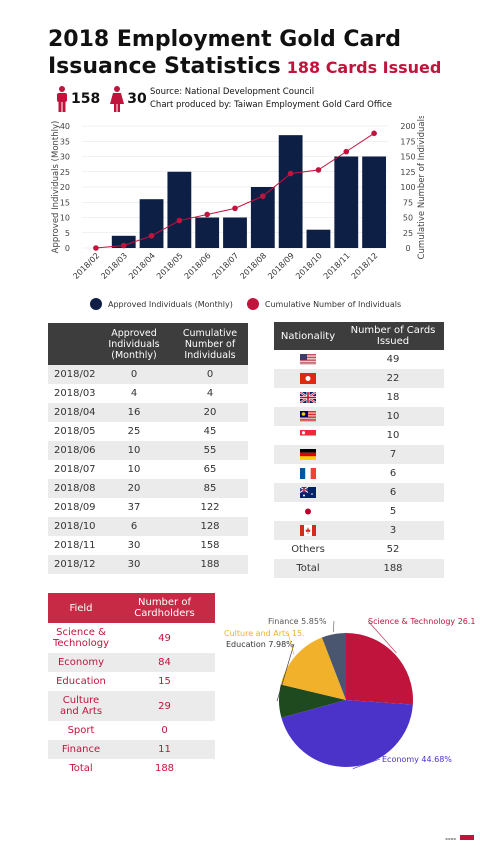 The width and height of the screenshot is (480, 848). Describe the element at coordinates (407, 126) in the screenshot. I see `y2-tick-label: 200` at that location.